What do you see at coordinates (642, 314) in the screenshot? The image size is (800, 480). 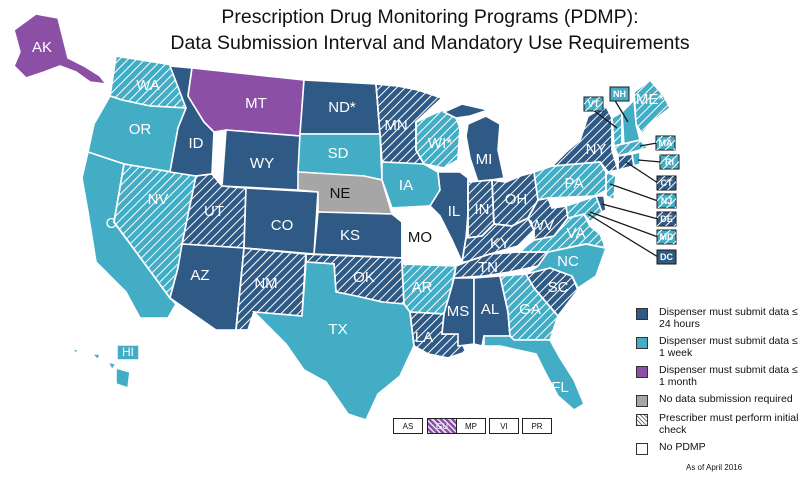 I see `legend-swatch-dark` at bounding box center [642, 314].